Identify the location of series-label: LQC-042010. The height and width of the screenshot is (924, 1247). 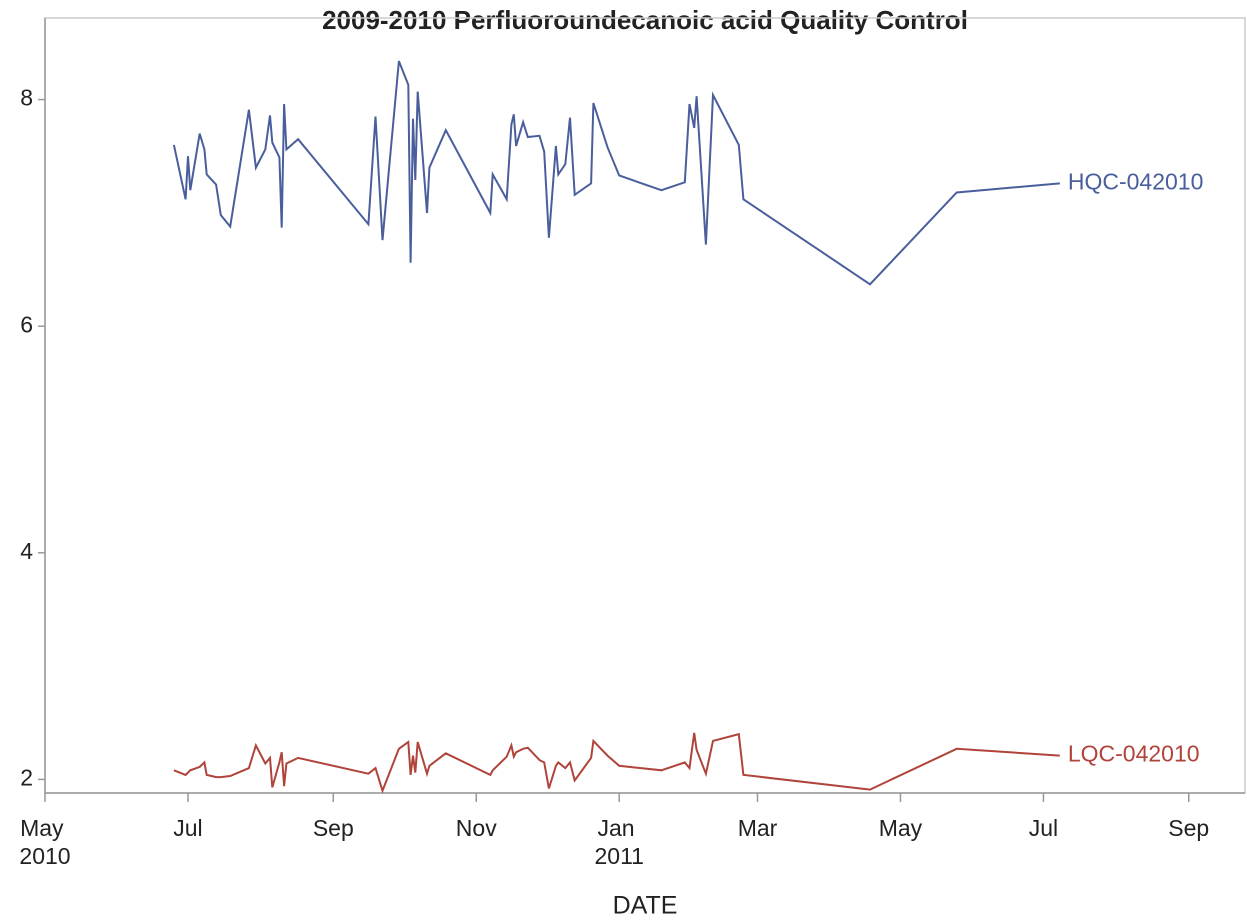
(1134, 754).